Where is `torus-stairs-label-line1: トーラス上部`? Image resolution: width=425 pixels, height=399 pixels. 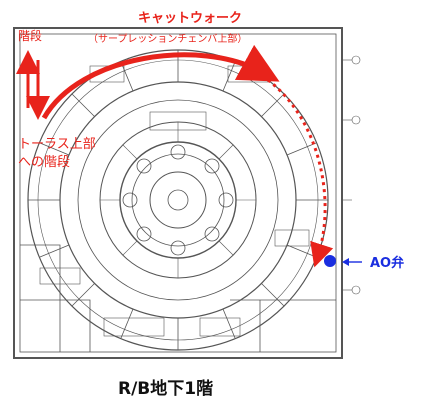 torus-stairs-label-line1: トーラス上部 is located at coordinates (57, 144).